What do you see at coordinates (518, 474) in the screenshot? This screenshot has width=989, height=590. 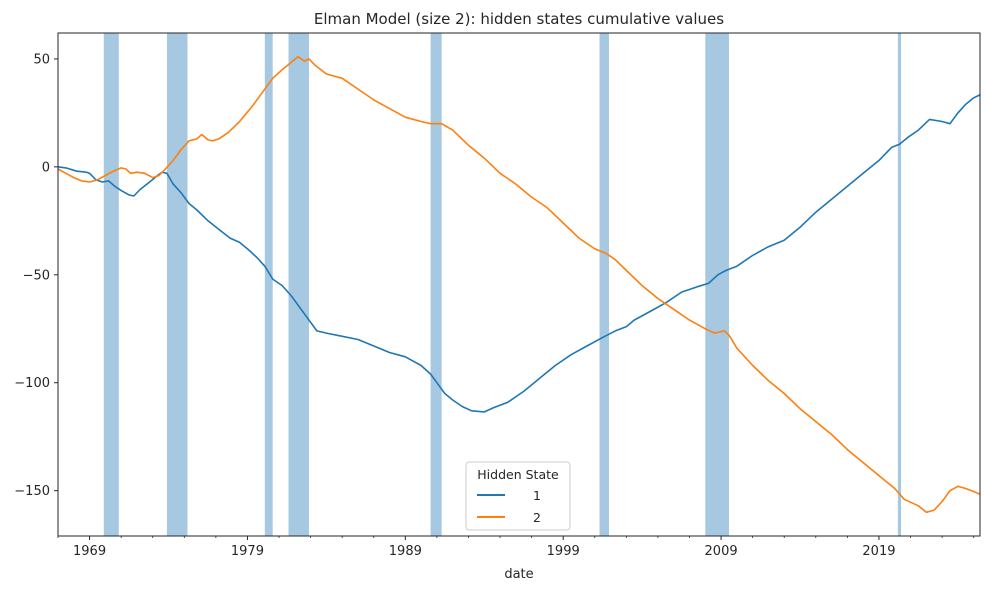 I see `legend-title: Hidden State` at bounding box center [518, 474].